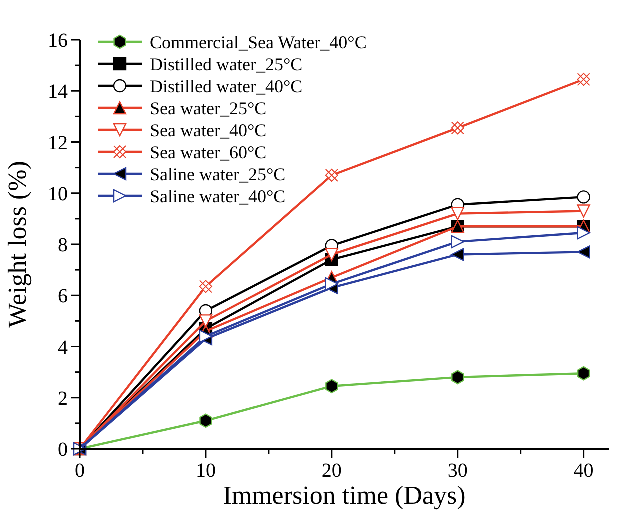 The height and width of the screenshot is (512, 623). What do you see at coordinates (58, 92) in the screenshot?
I see `y-tick-label: 14` at bounding box center [58, 92].